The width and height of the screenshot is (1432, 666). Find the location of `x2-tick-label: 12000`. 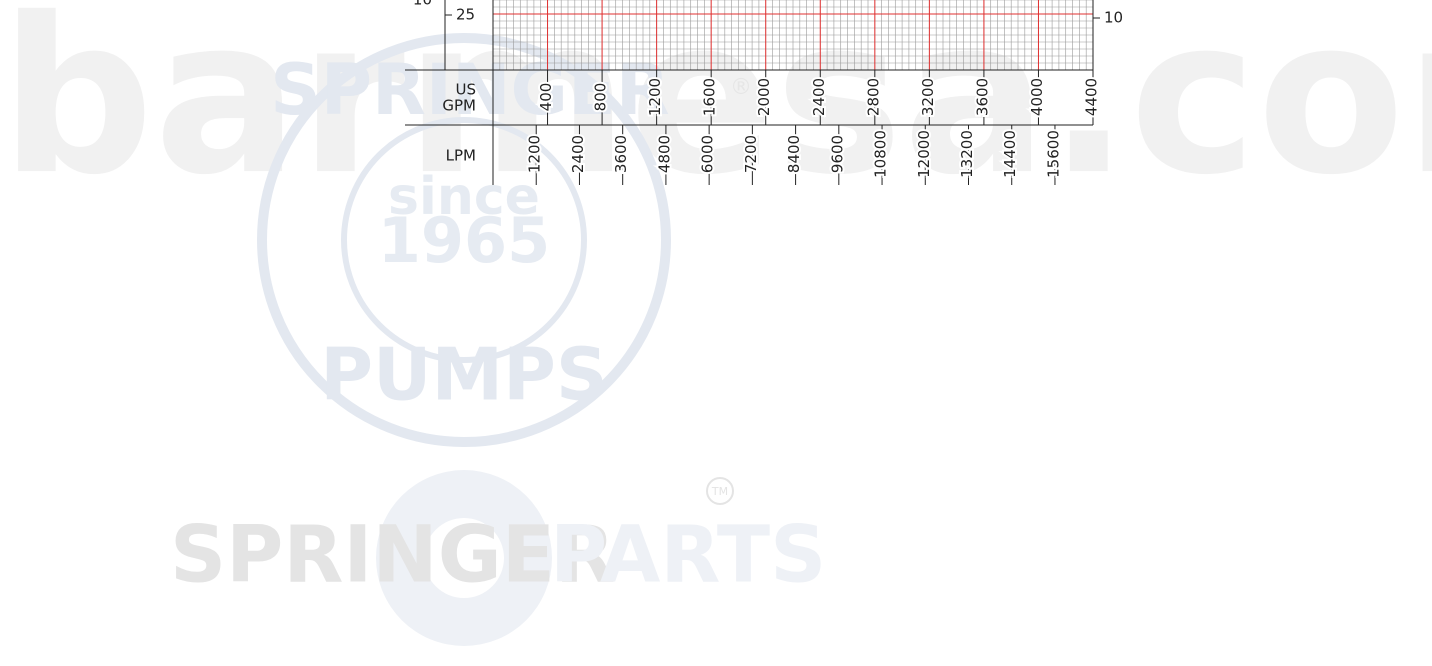

x2-tick-label: 12000 is located at coordinates (924, 154).